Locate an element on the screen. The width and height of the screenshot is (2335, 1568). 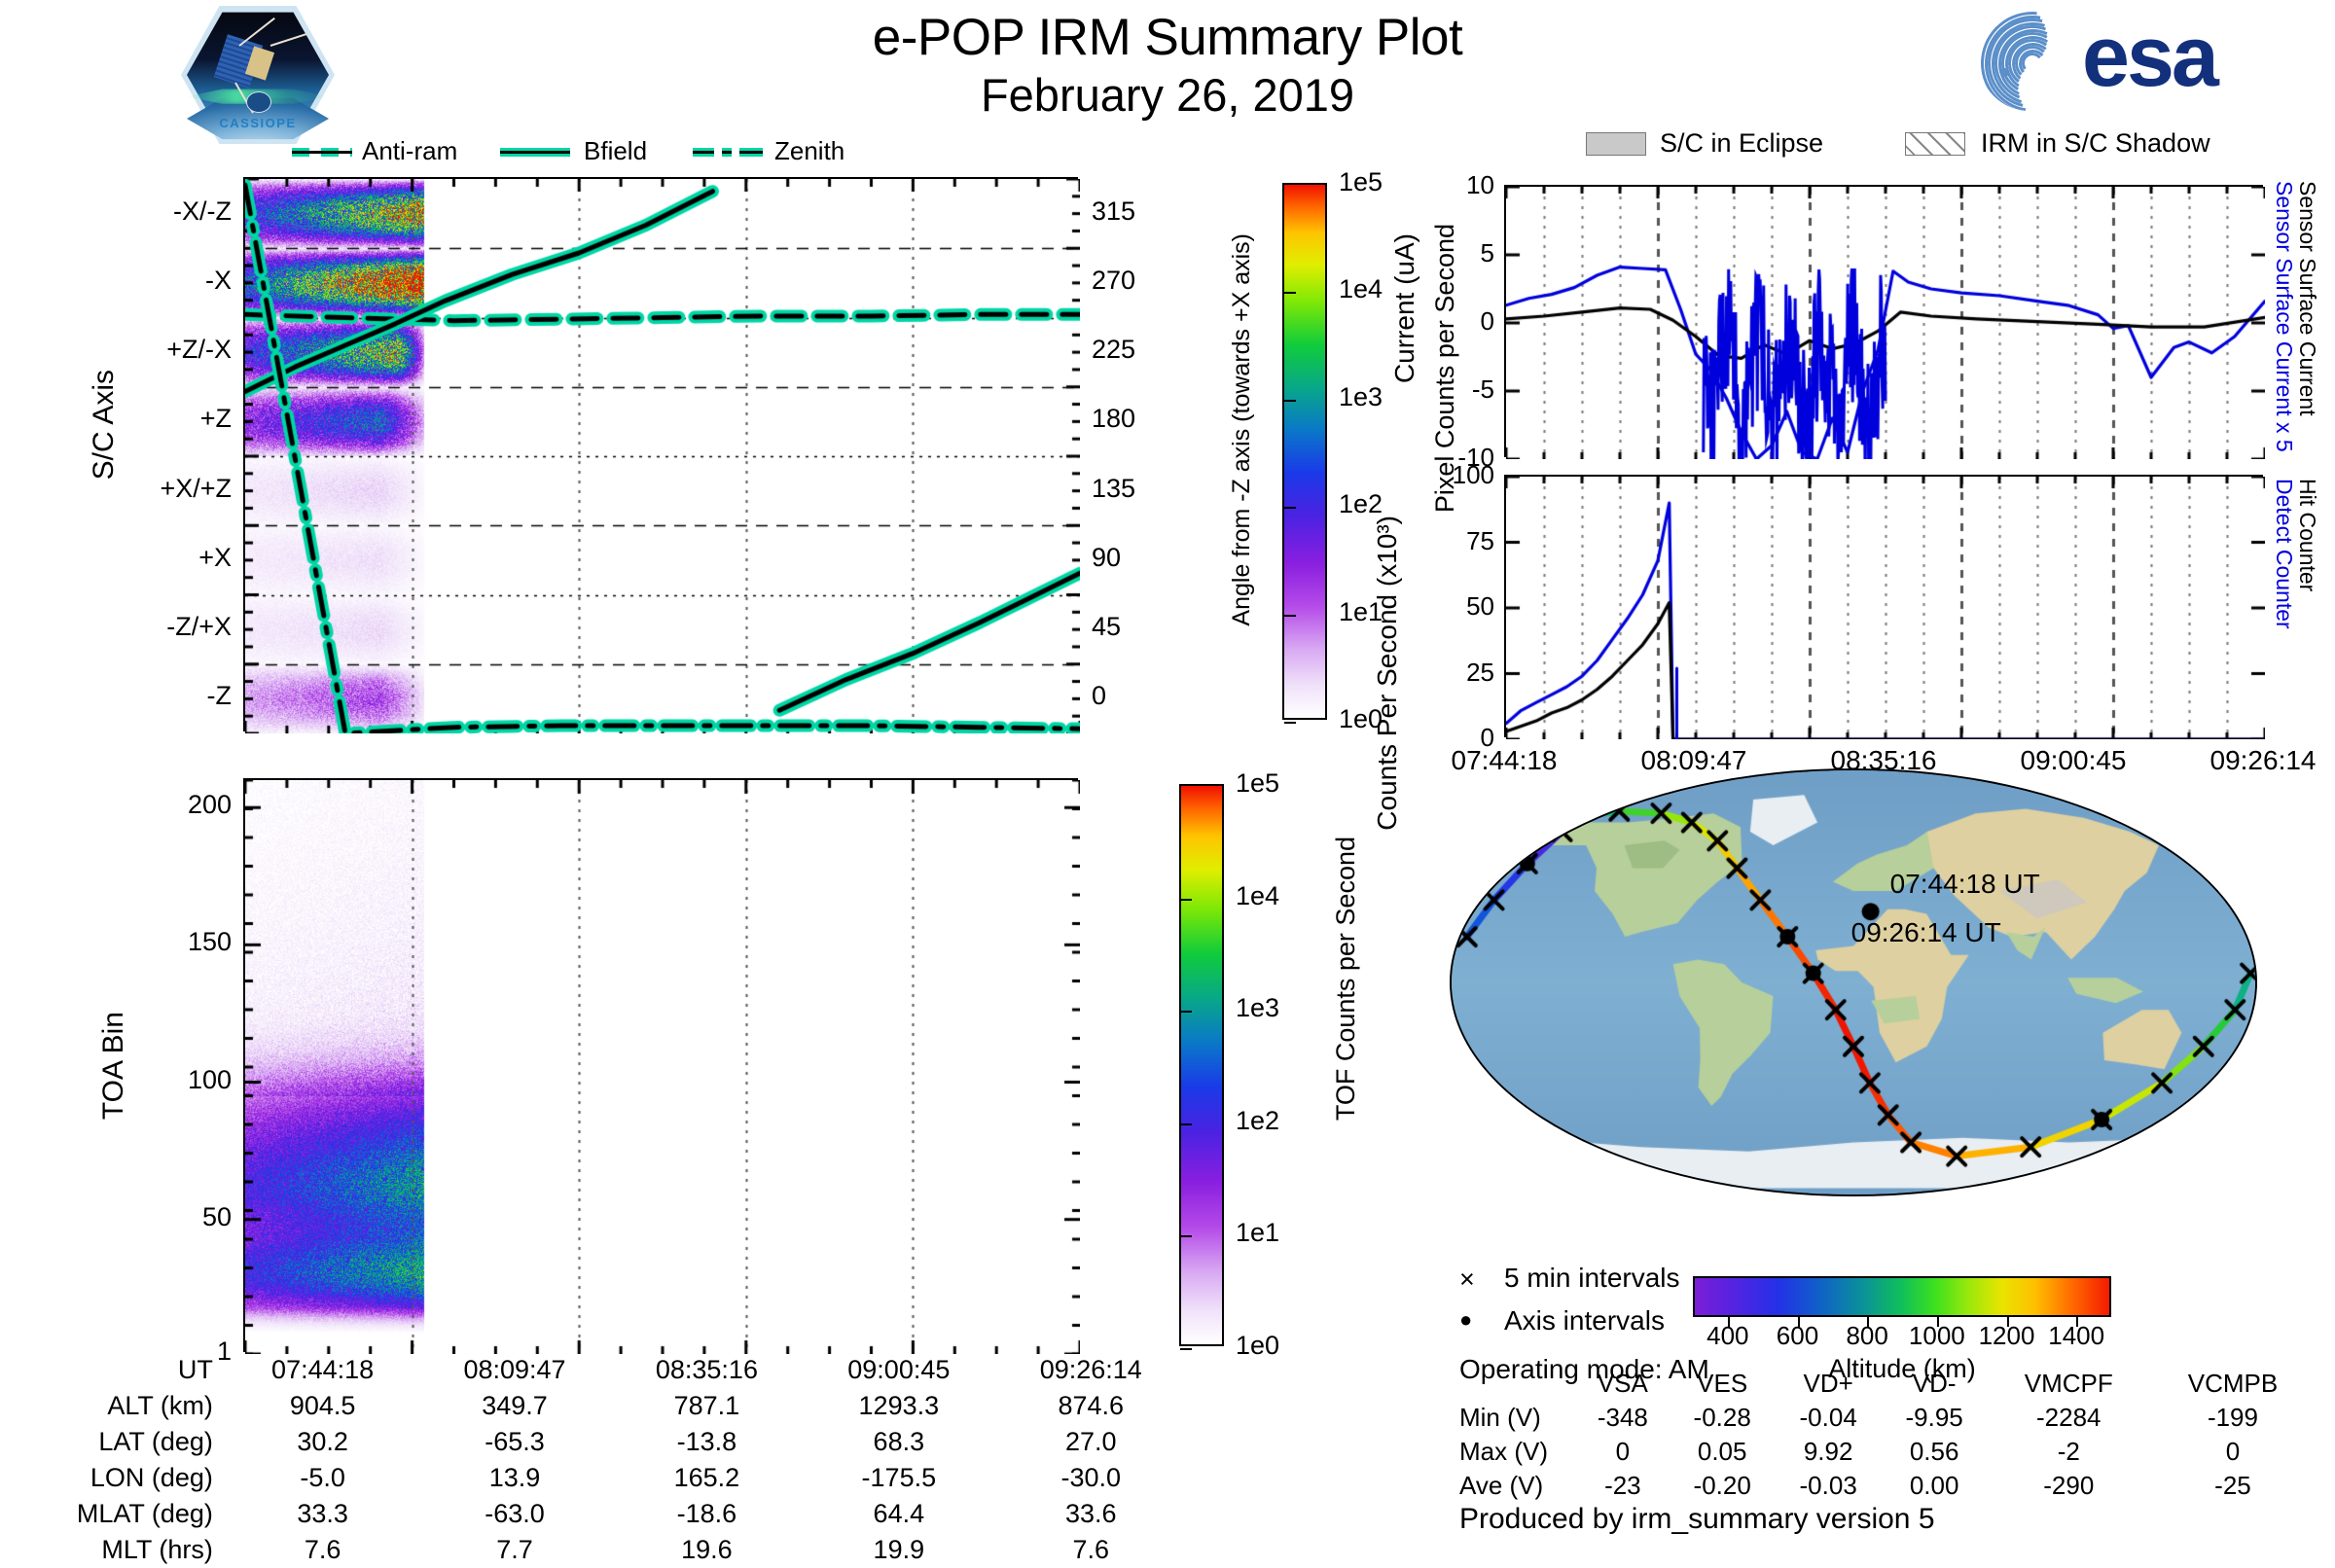
voltage-col-header: VCMPB is located at coordinates (2233, 1383).